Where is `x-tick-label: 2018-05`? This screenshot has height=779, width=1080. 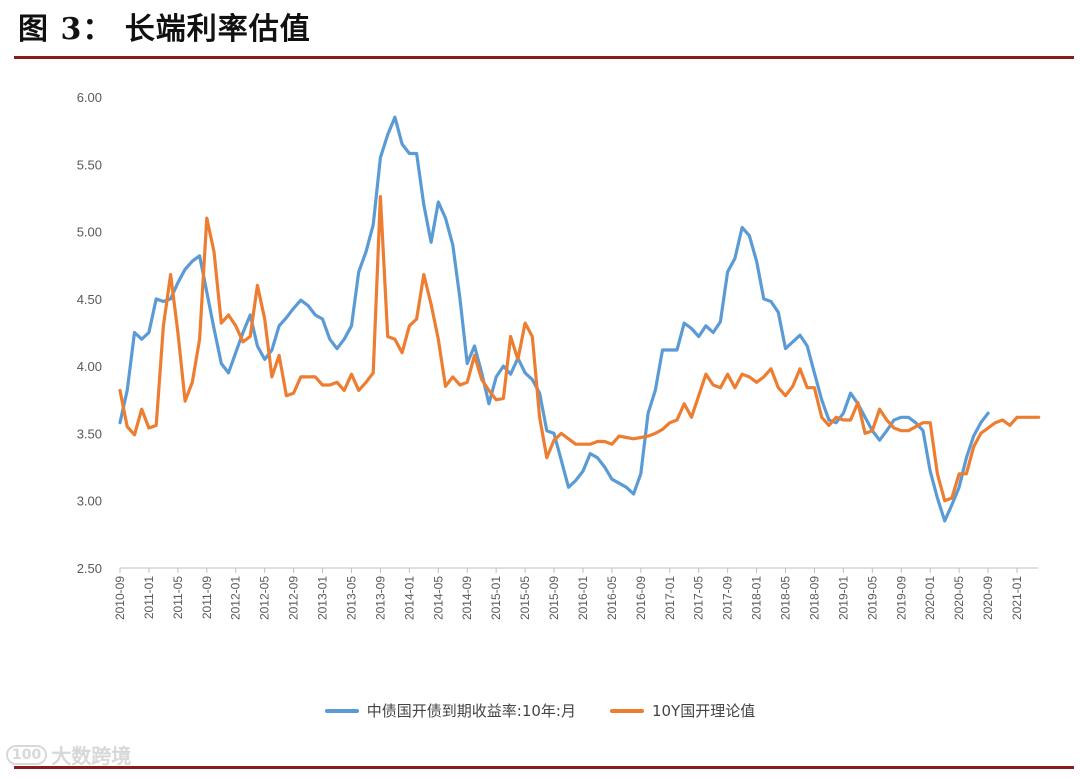
x-tick-label: 2018-05 is located at coordinates (786, 598).